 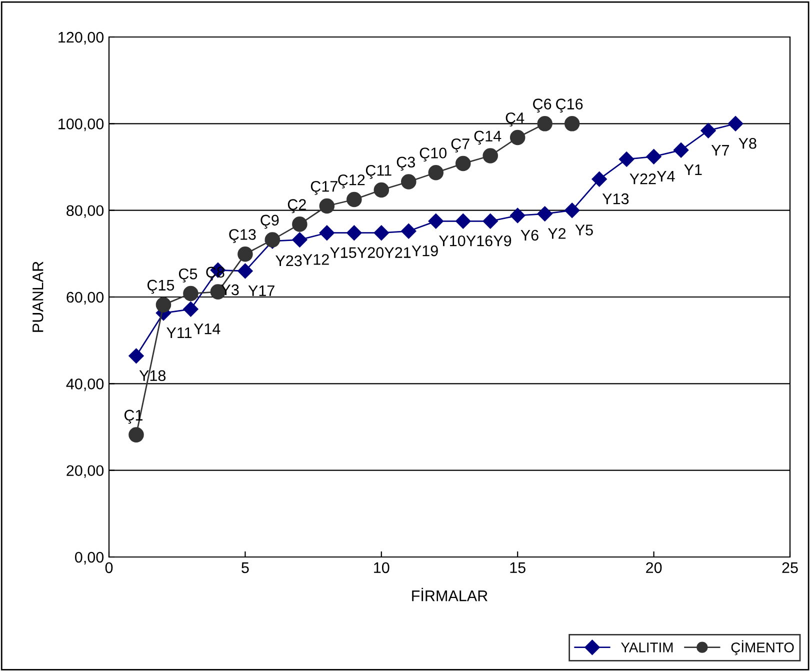 What do you see at coordinates (529, 235) in the screenshot?
I see `annotation: Y6` at bounding box center [529, 235].